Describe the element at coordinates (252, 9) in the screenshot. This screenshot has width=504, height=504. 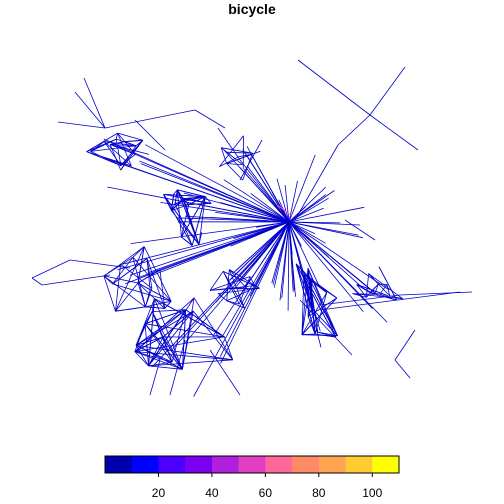
I see `map-title: bicycle` at that location.